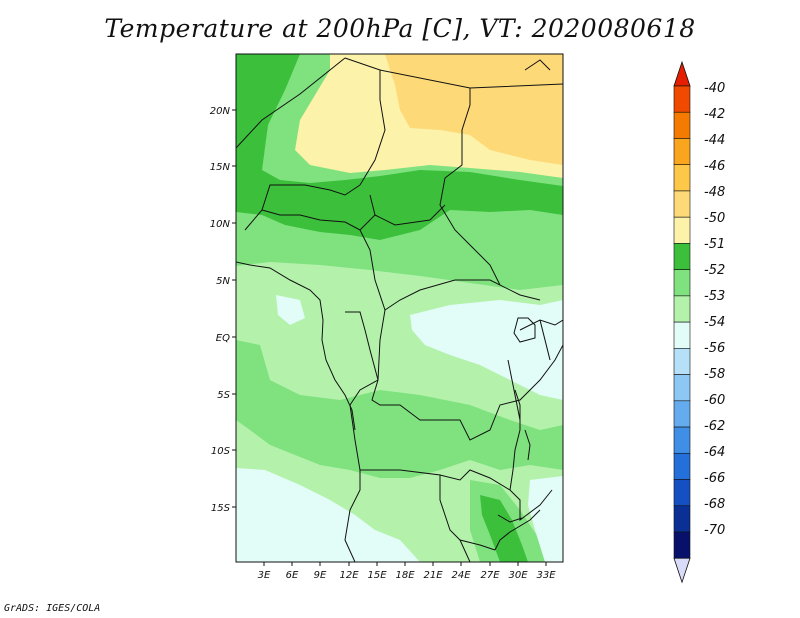 The width and height of the screenshot is (800, 618). I want to click on lon-label-15e: 15E, so click(377, 575).